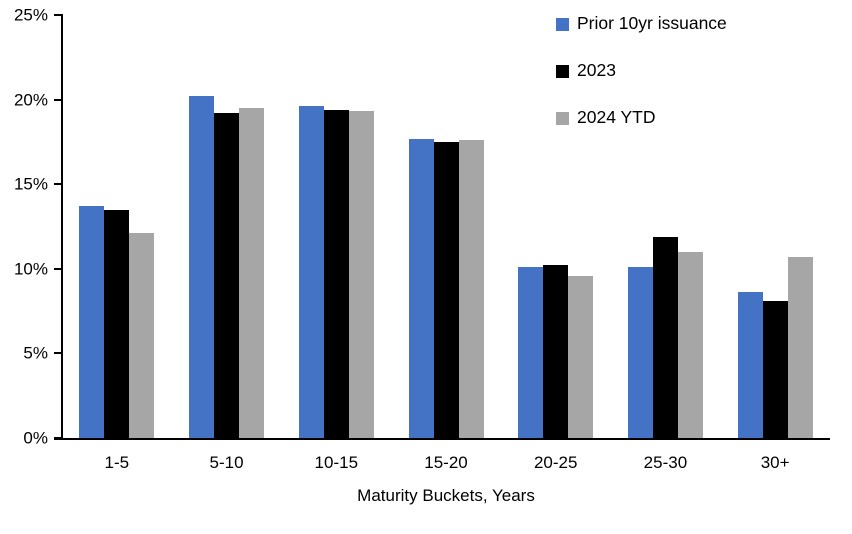 The height and width of the screenshot is (534, 852). Describe the element at coordinates (30, 100) in the screenshot. I see `y-tick-label: 20%` at that location.